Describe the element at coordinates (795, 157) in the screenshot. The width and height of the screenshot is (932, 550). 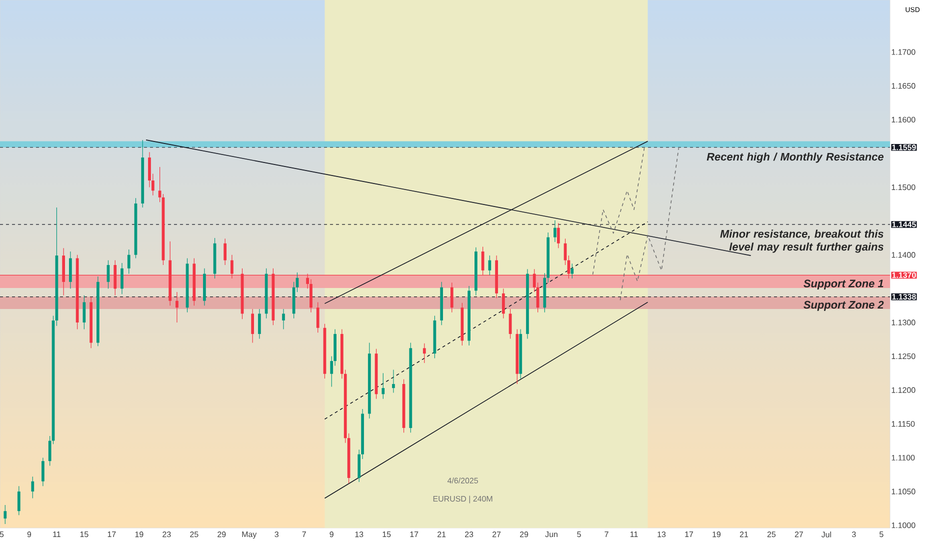
I see `ref-line-label: Recent high / Monthly Resistance` at that location.